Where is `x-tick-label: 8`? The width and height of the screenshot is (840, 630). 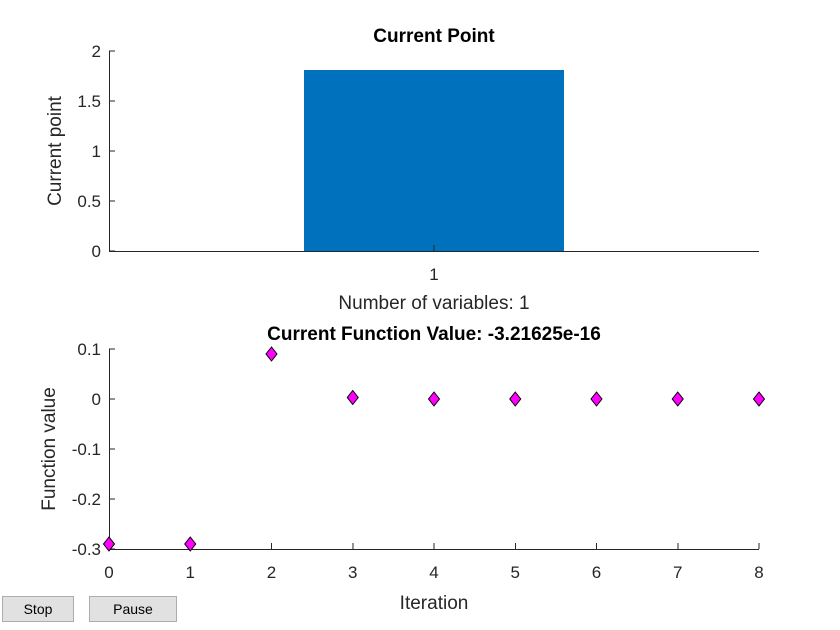 x-tick-label: 8 is located at coordinates (758, 572).